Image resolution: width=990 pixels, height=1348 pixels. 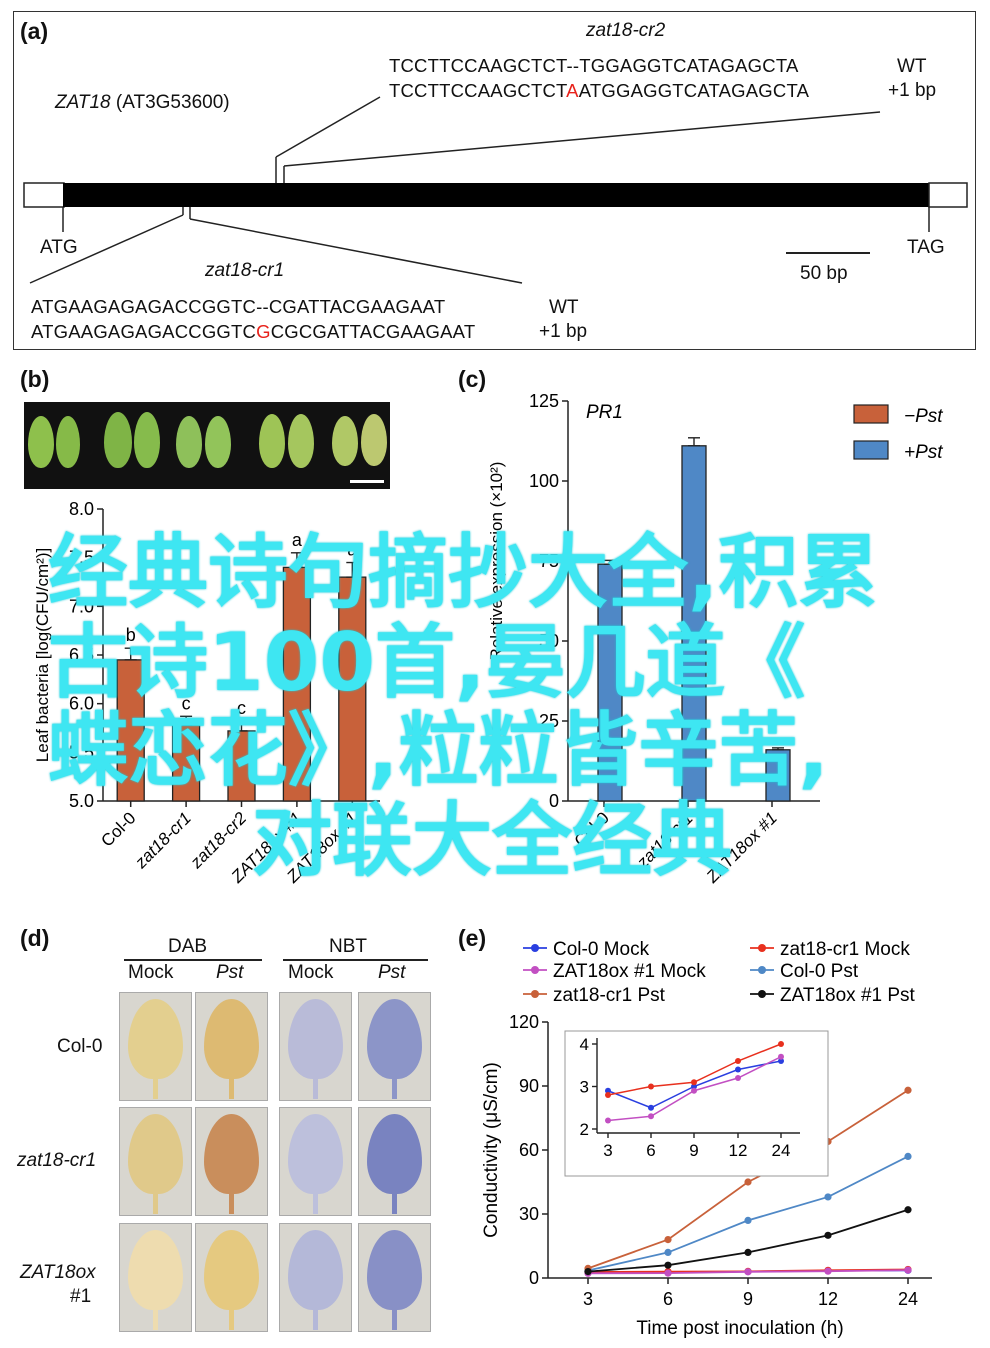 I want to click on y-tick-label: 5.0, so click(x=81, y=801).